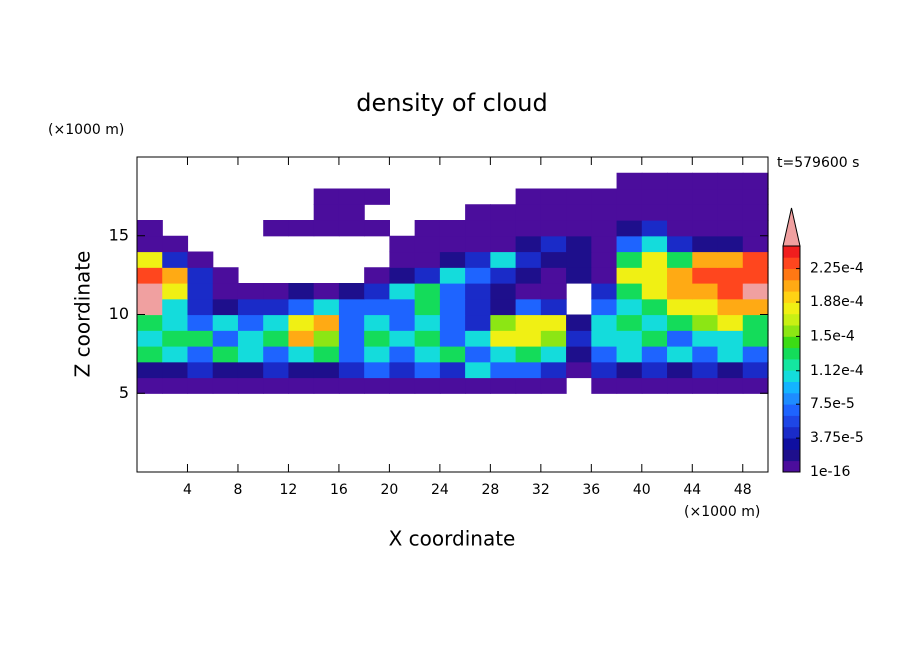 The height and width of the screenshot is (654, 904). I want to click on colorbar-tick-label: 1.88e-4, so click(837, 302).